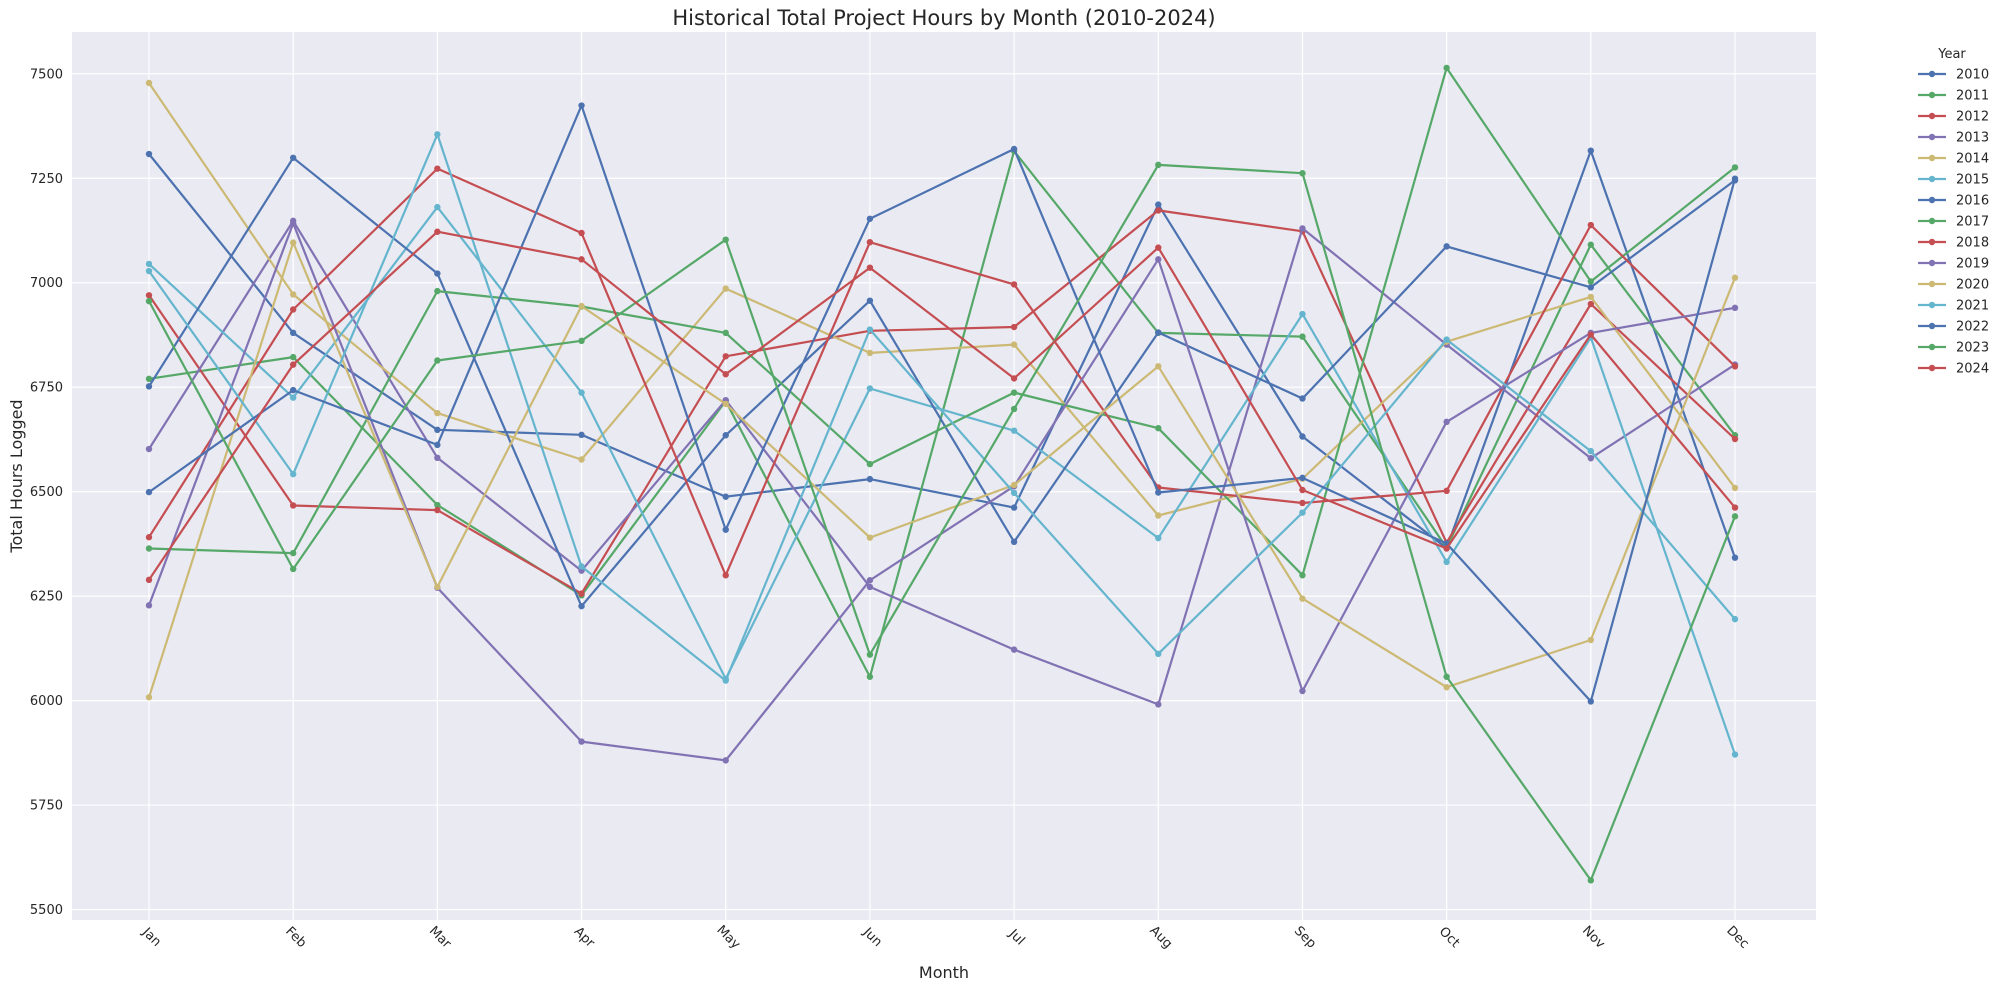  What do you see at coordinates (1953, 75) in the screenshot?
I see `legend-item-2010: 2010` at bounding box center [1953, 75].